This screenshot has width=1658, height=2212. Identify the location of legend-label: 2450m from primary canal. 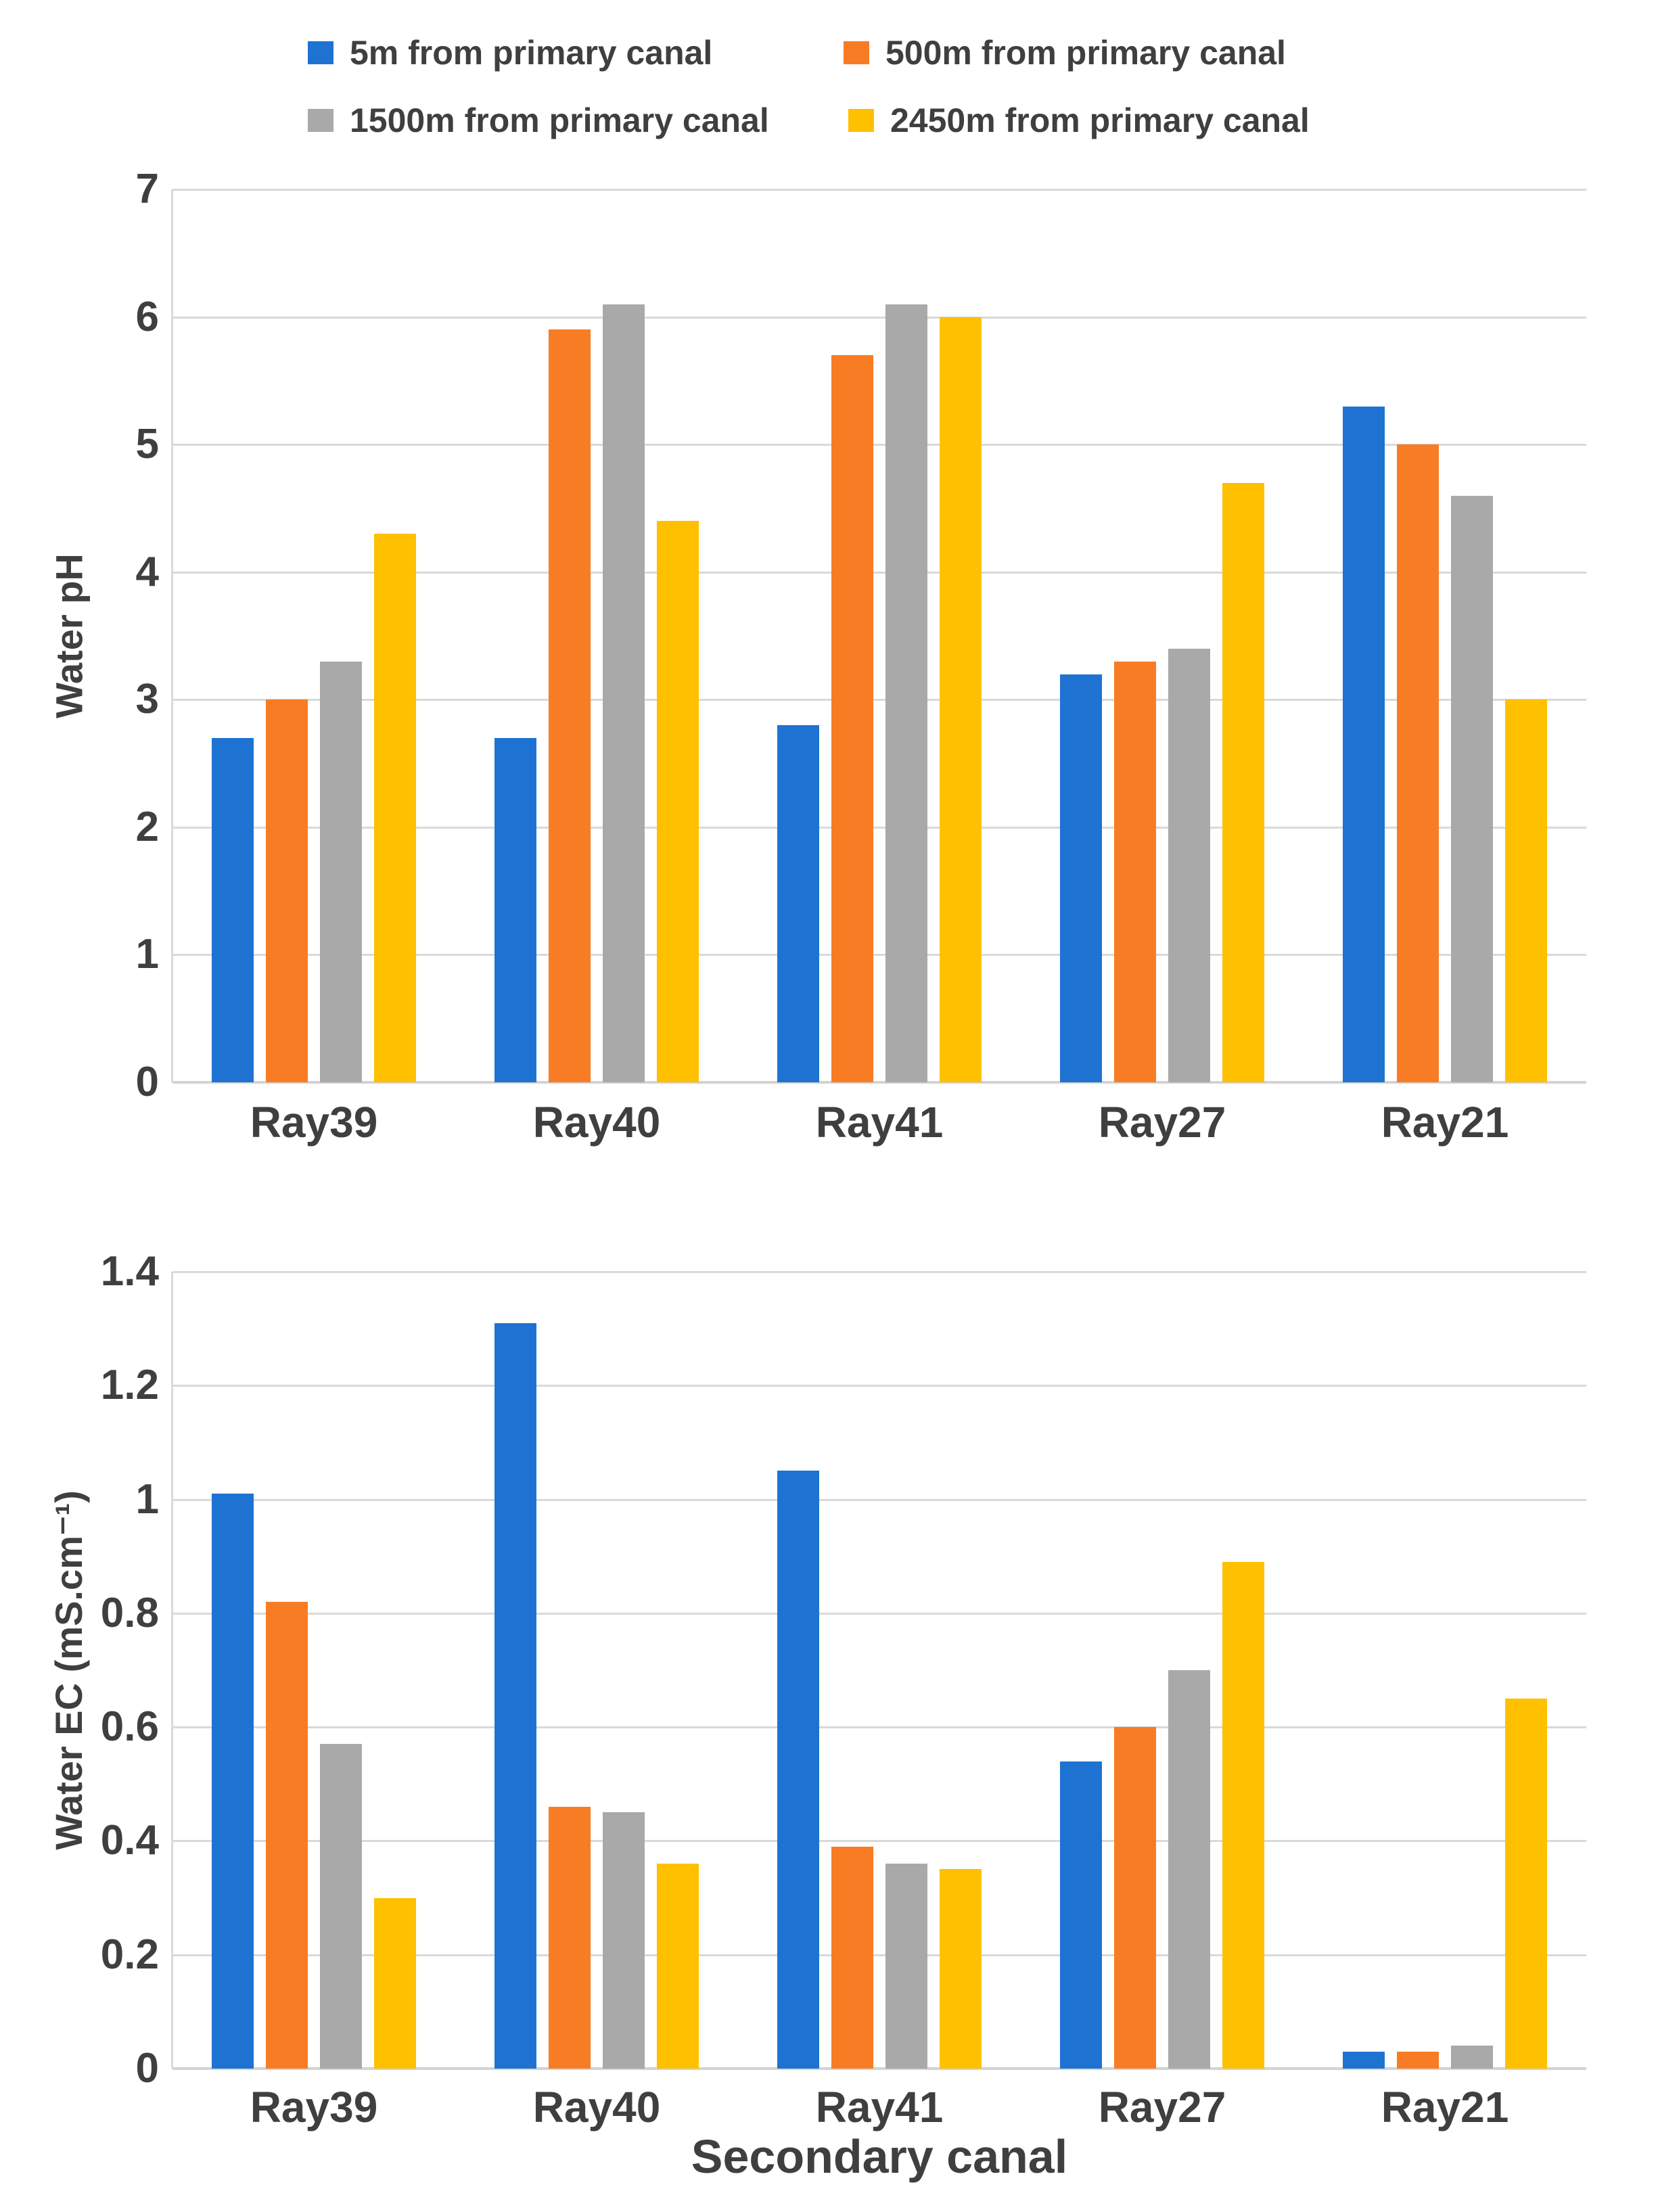
(1100, 120).